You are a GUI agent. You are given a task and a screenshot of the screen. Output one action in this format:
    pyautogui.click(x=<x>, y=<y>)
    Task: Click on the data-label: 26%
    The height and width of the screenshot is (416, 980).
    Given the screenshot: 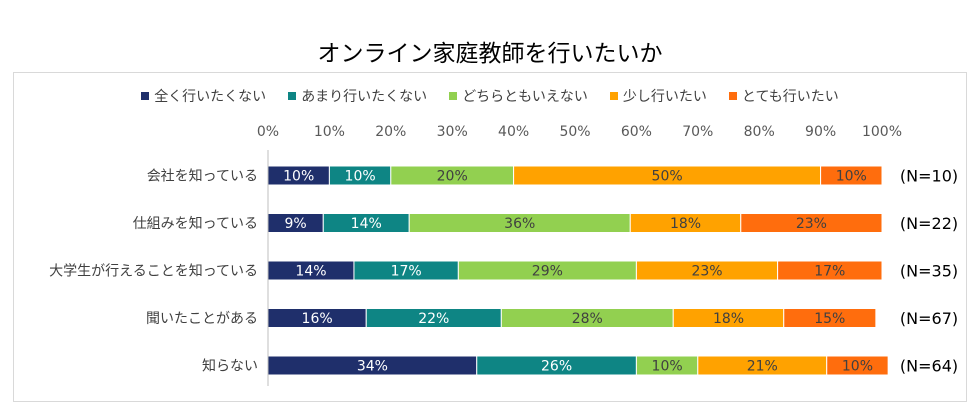 What is the action you would take?
    pyautogui.click(x=556, y=367)
    